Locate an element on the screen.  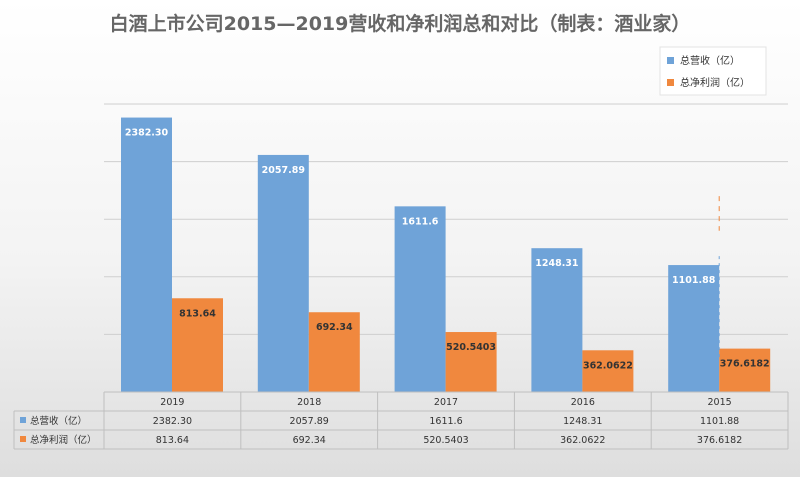
table-cell: 1248.31 is located at coordinates (582, 421).